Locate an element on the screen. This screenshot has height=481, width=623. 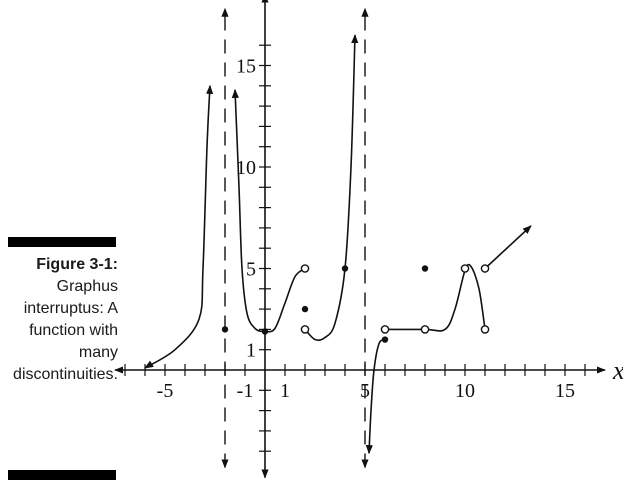
x-axis-label: x is located at coordinates (617, 370).